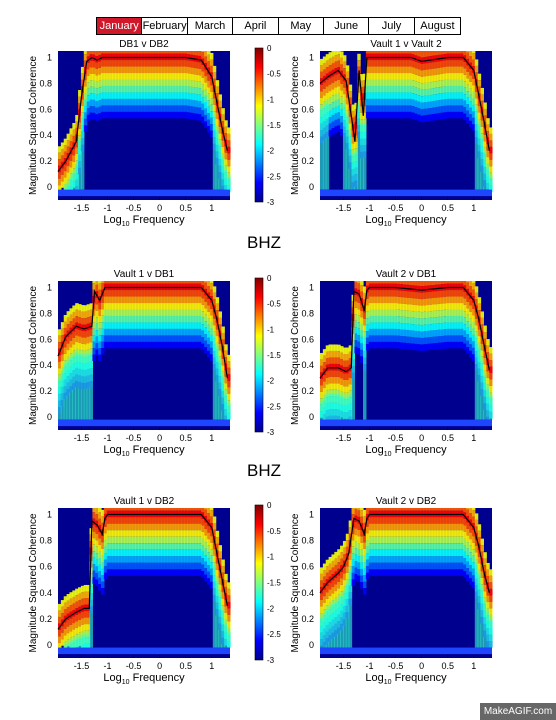 Image resolution: width=556 pixels, height=720 pixels. Describe the element at coordinates (388, 682) in the screenshot. I see `x-axis-label-sub: 10` at that location.